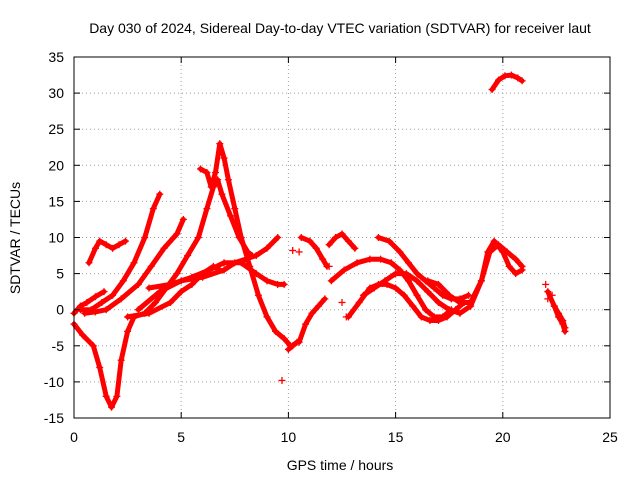  I want to click on y-tick-label: 25, so click(56, 129).